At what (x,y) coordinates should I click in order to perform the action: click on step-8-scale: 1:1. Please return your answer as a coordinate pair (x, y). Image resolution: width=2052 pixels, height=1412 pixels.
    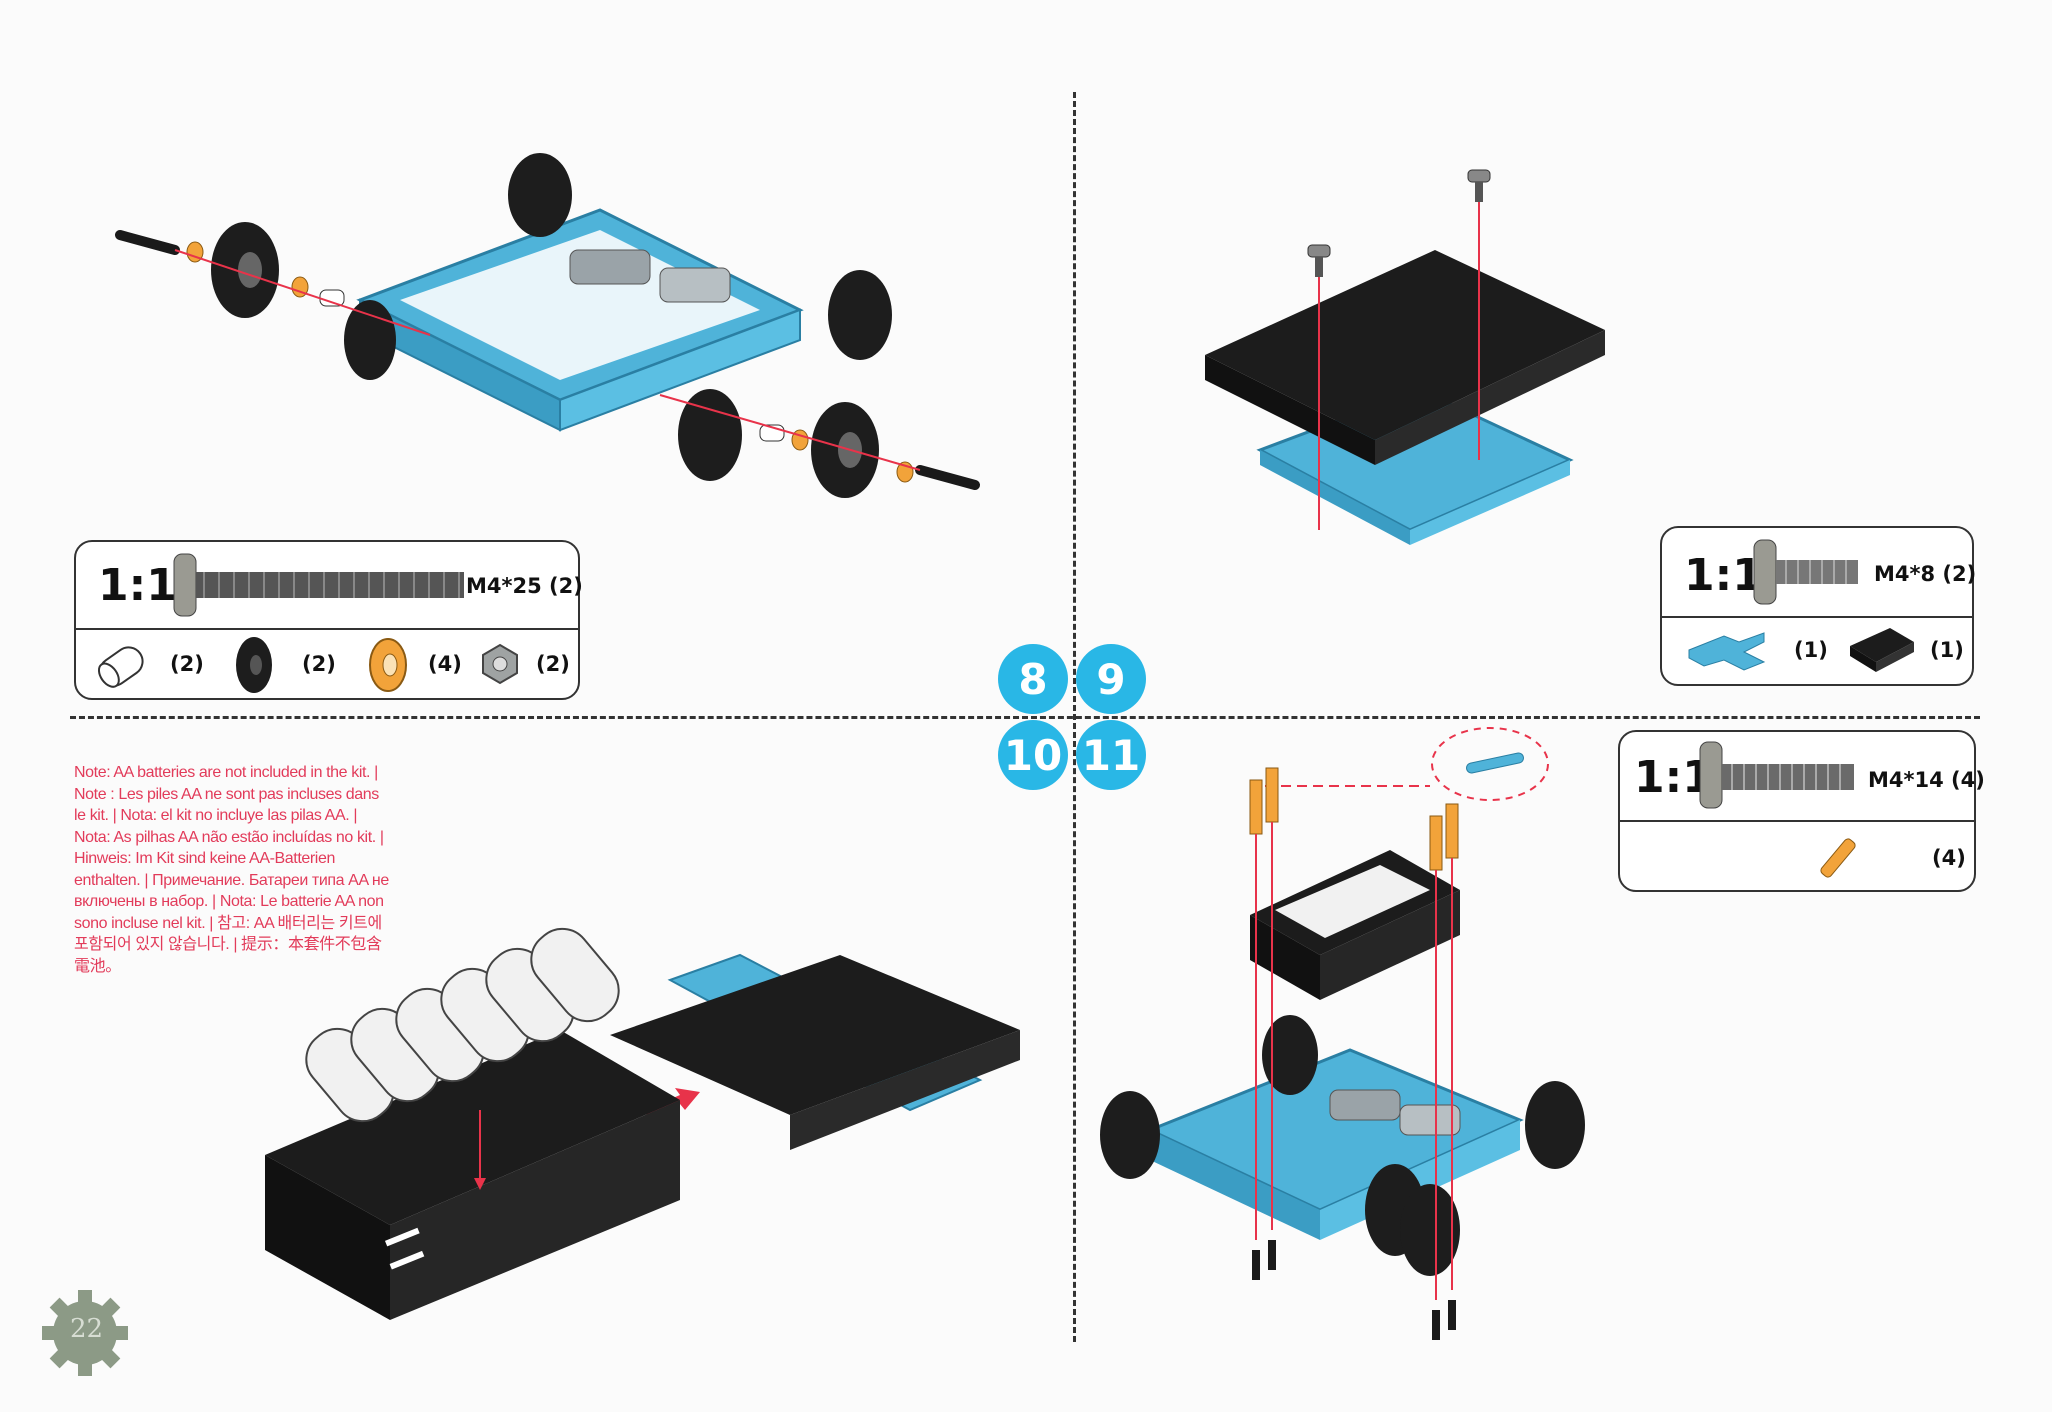
    Looking at the image, I should click on (137, 585).